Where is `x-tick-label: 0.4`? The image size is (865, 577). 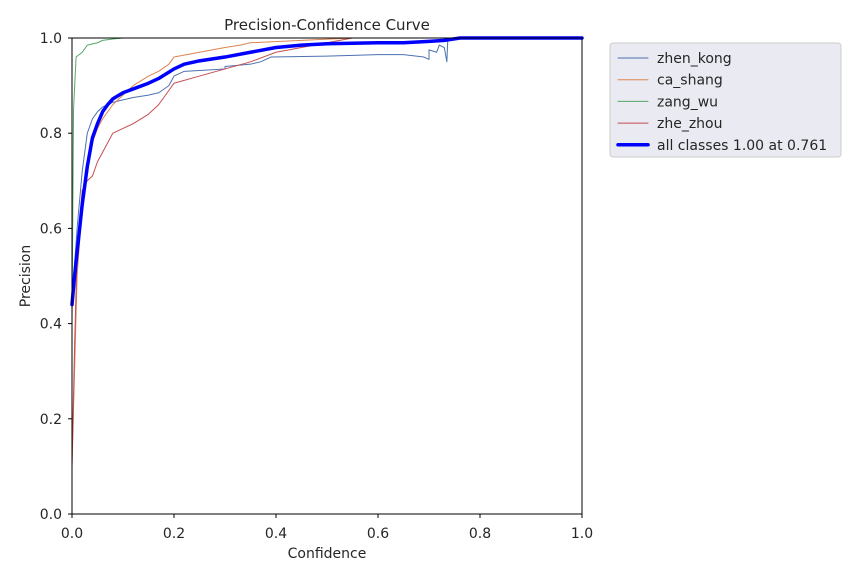 x-tick-label: 0.4 is located at coordinates (276, 534).